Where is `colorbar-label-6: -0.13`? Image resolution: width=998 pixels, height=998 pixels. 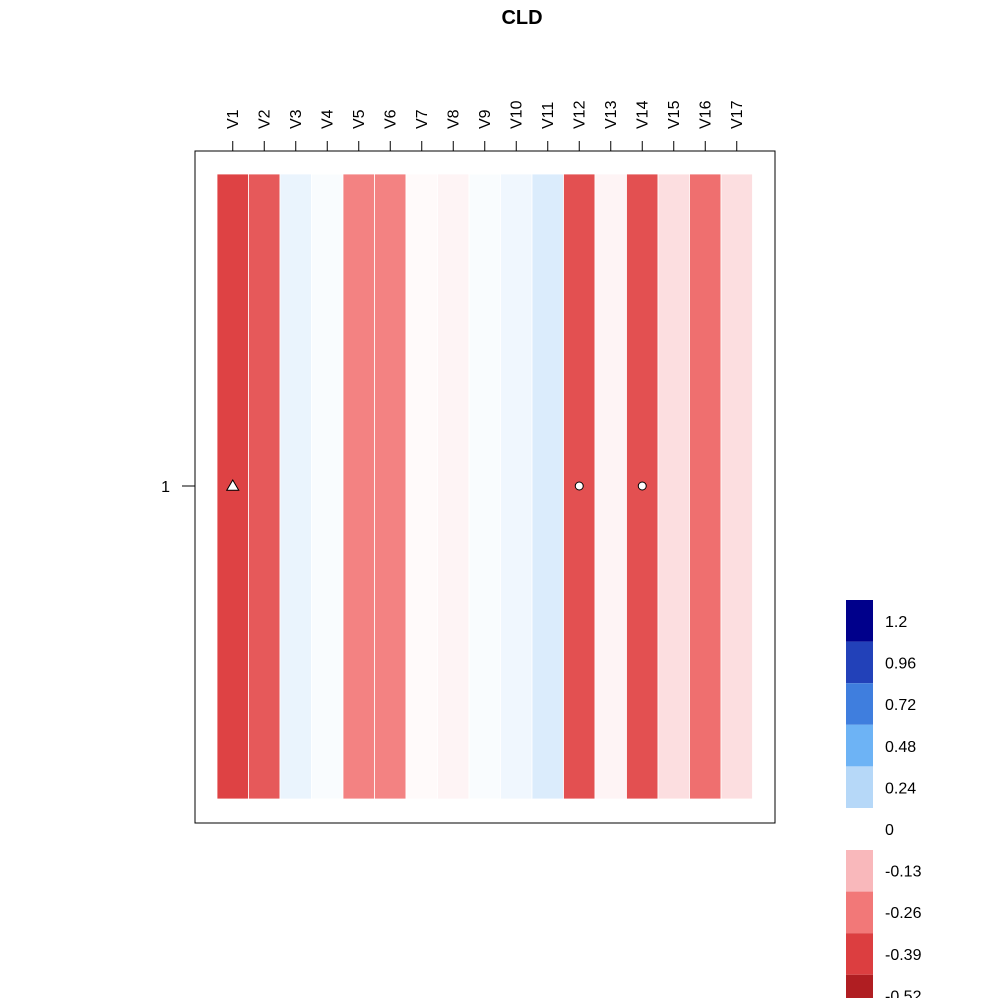 colorbar-label-6: -0.13 is located at coordinates (903, 872).